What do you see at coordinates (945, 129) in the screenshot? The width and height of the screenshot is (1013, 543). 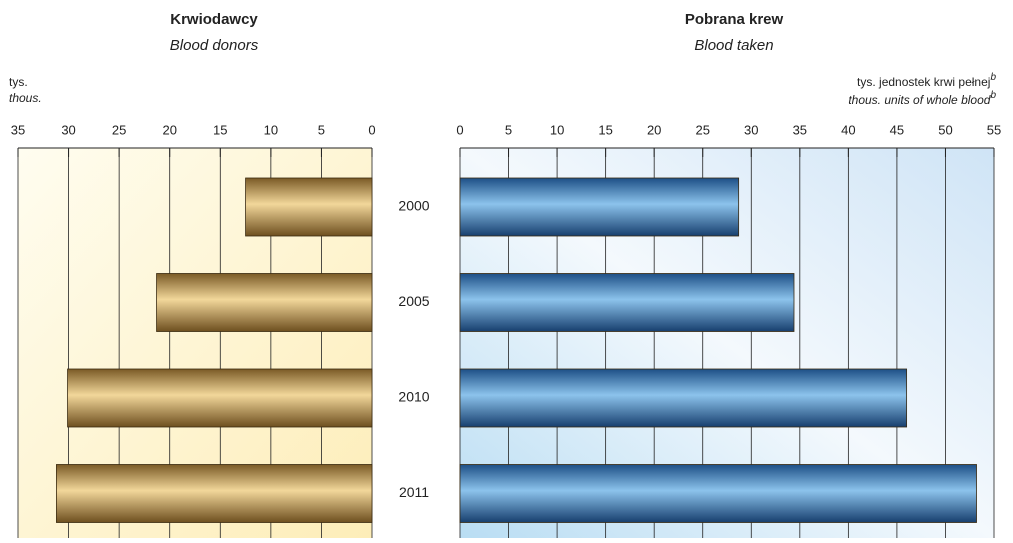 I see `x-tick-label: 50` at bounding box center [945, 129].